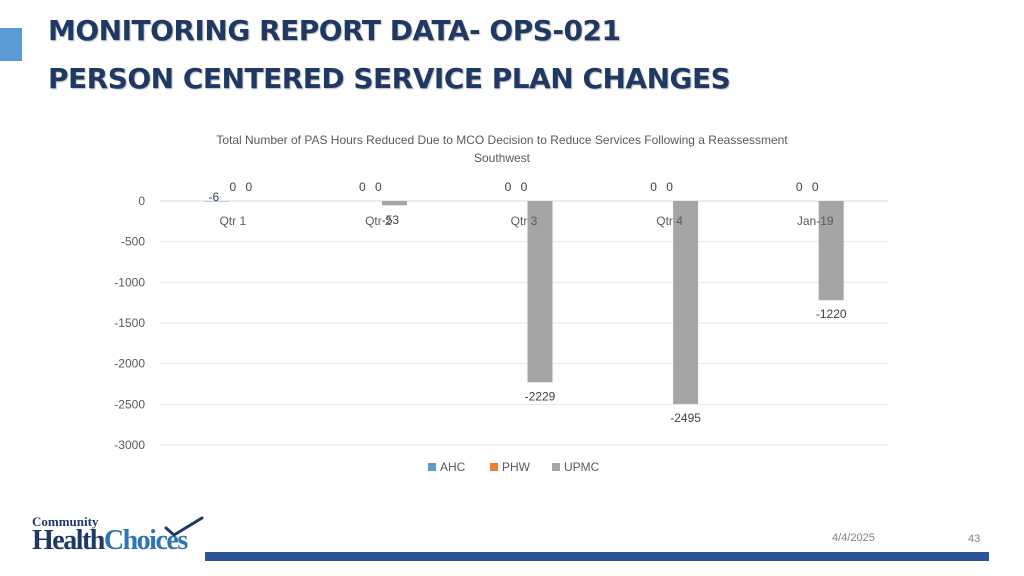 This screenshot has width=1024, height=576. I want to click on y-tick-label: -1000, so click(129, 282).